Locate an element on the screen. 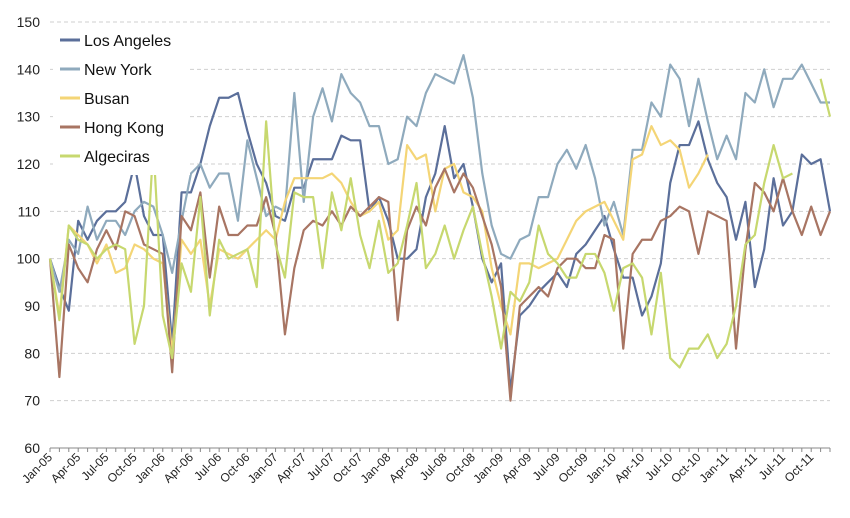  y-tick-label: 60 is located at coordinates (32, 448).